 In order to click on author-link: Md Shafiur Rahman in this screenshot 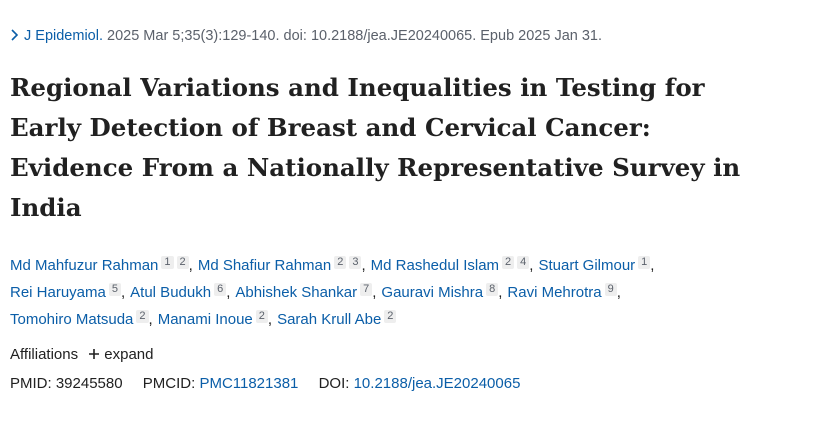, I will do `click(264, 265)`.